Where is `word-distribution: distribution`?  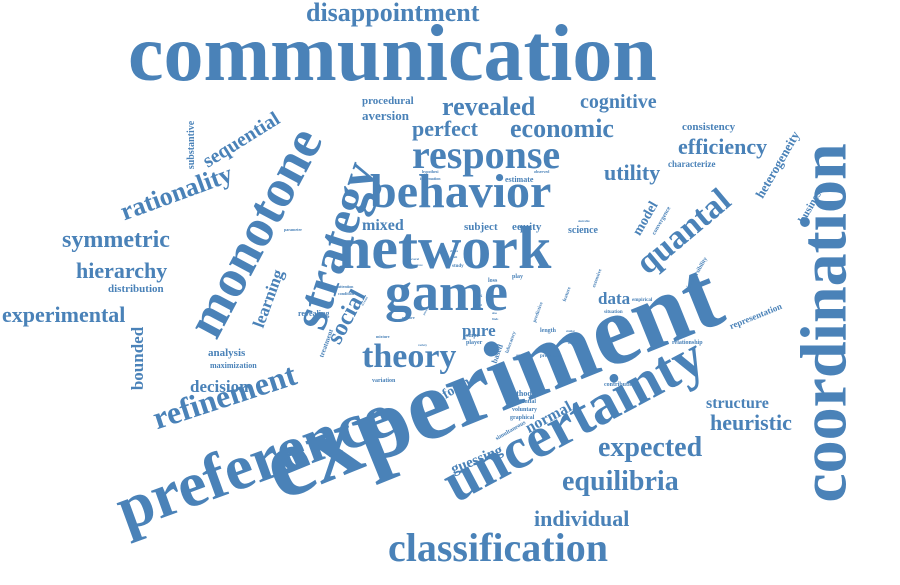
word-distribution: distribution is located at coordinates (136, 289).